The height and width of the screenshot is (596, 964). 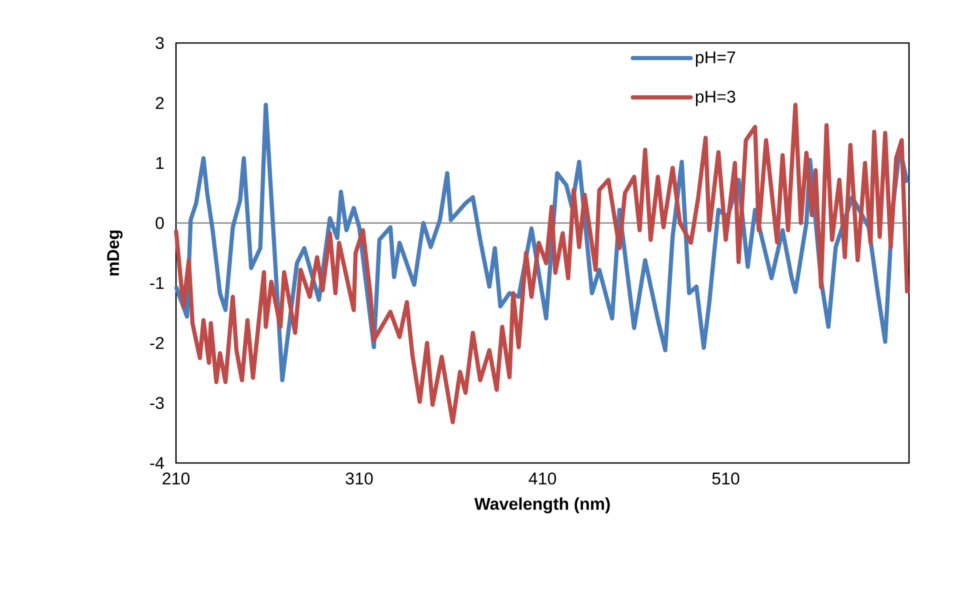 I want to click on y-tick-label: 0, so click(x=160, y=223).